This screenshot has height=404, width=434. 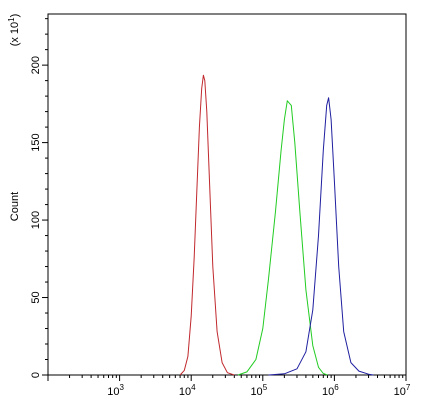 What do you see at coordinates (36, 297) in the screenshot?
I see `y-tick-label: 50` at bounding box center [36, 297].